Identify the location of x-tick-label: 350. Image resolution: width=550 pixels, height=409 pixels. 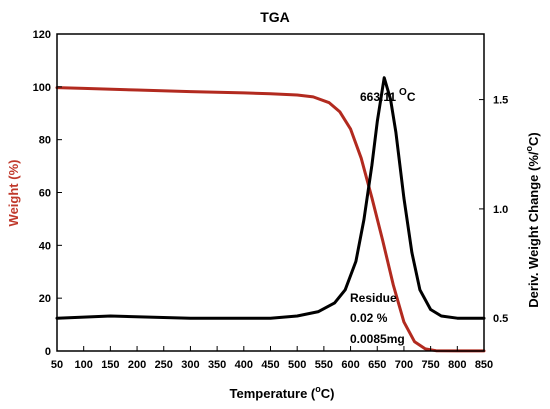
(217, 365).